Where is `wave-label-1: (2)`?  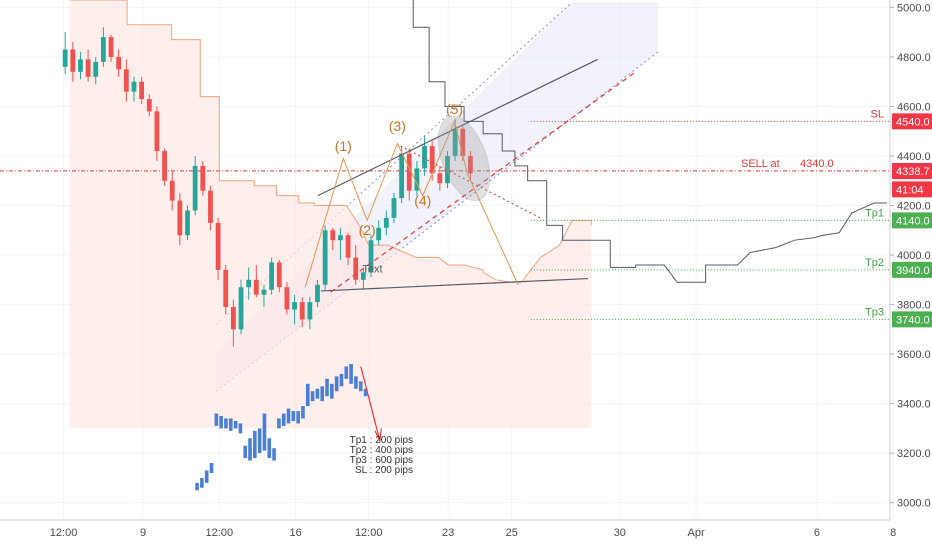
wave-label-1: (2) is located at coordinates (367, 230).